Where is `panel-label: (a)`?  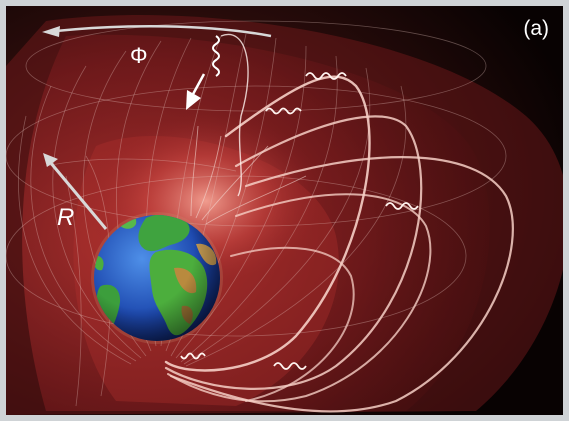
panel-label: (a) is located at coordinates (536, 28).